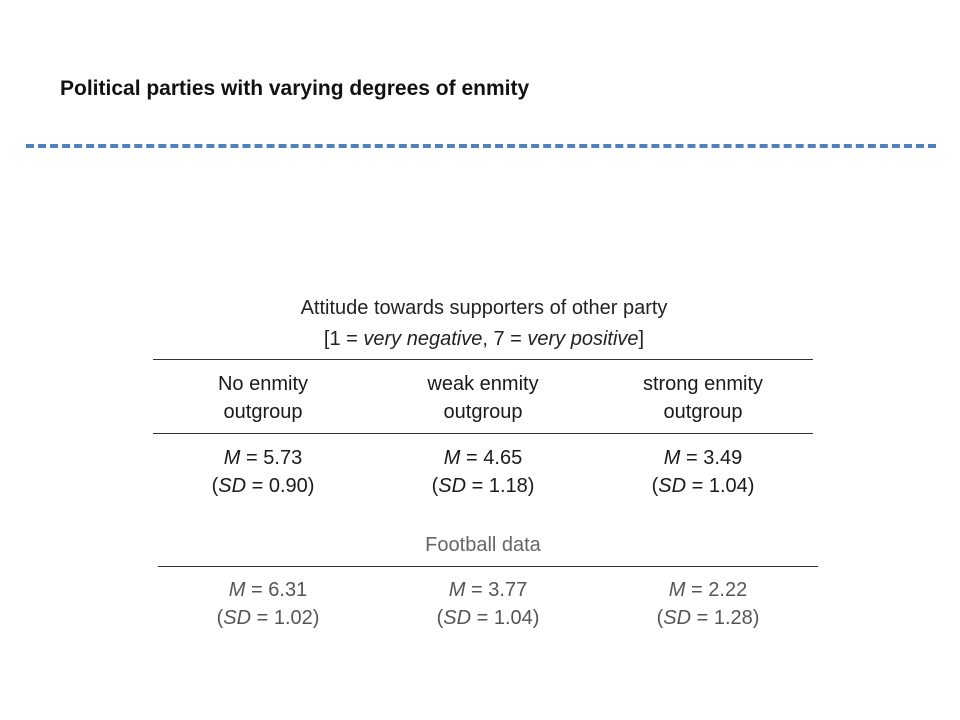 The width and height of the screenshot is (960, 720). Describe the element at coordinates (483, 433) in the screenshot. I see `header-bottom-rule` at that location.